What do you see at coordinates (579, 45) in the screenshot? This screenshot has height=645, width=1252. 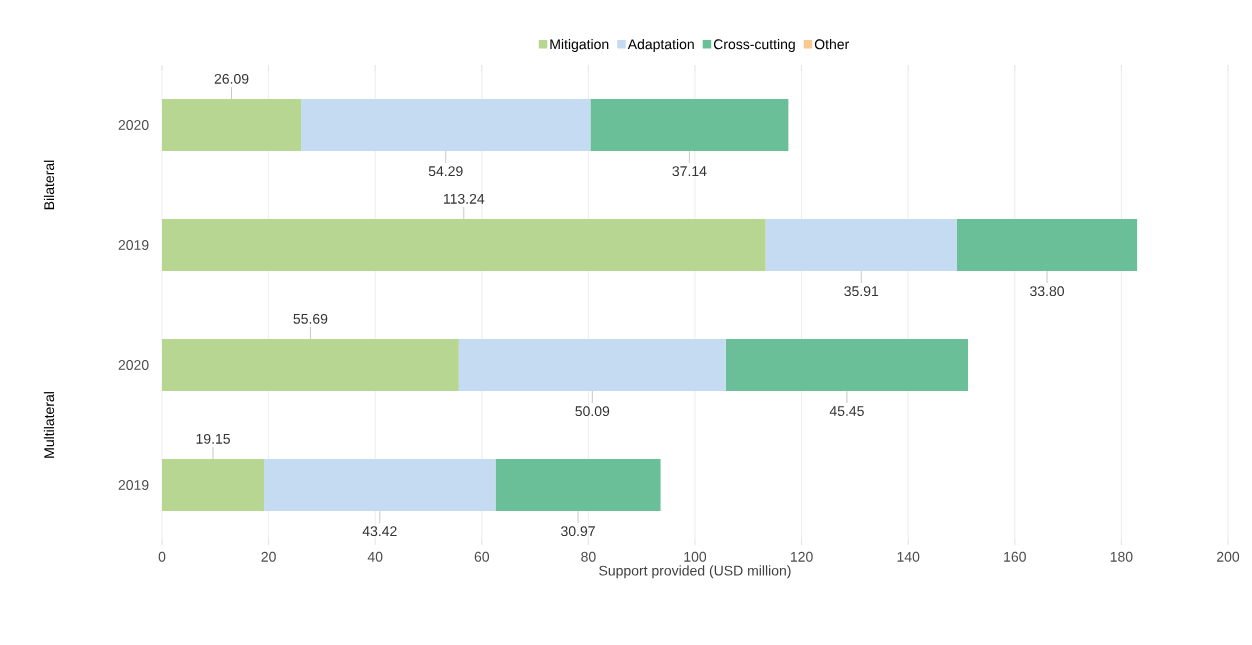 I see `legend-label: Mitigation` at bounding box center [579, 45].